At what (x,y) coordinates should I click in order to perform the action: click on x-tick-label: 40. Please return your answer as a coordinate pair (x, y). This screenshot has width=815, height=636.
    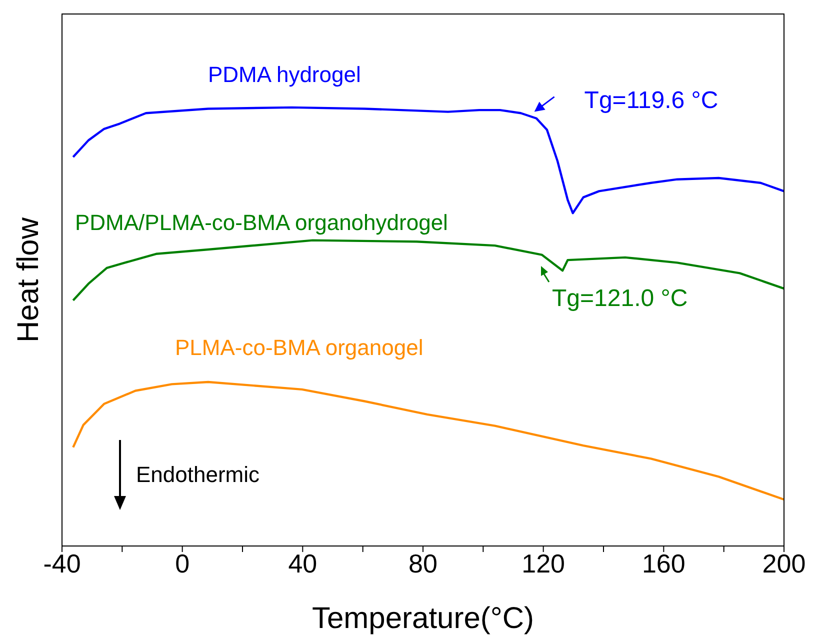
    Looking at the image, I should click on (303, 563).